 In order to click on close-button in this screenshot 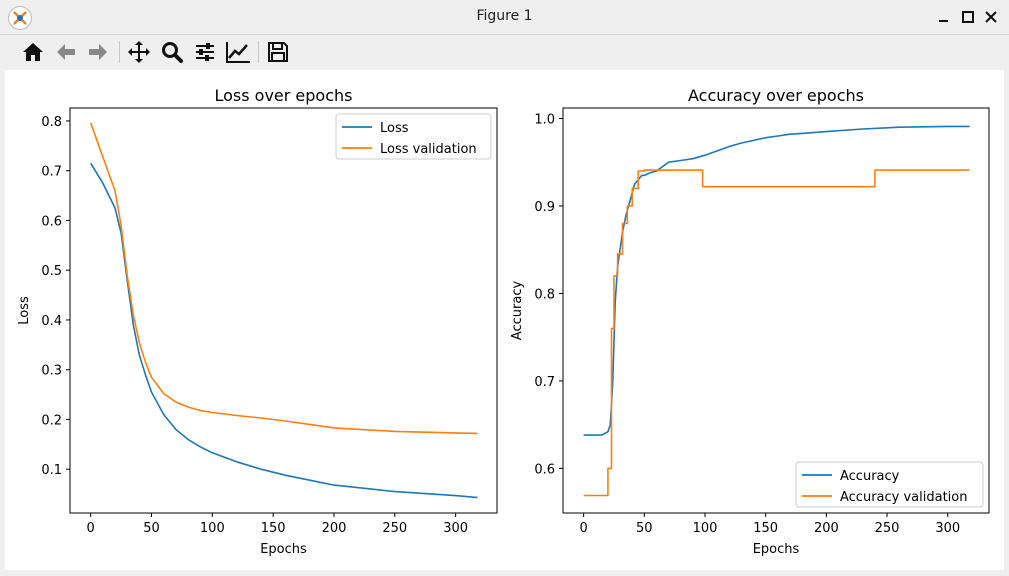, I will do `click(991, 17)`.